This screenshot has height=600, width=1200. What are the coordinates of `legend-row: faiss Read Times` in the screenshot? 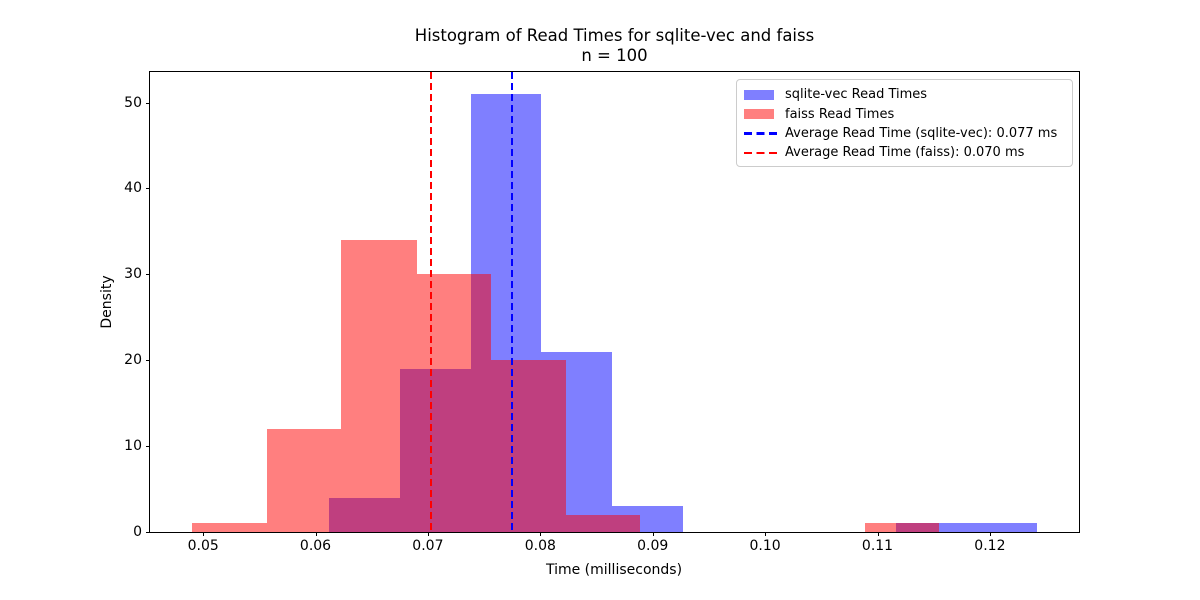 It's located at (904, 113).